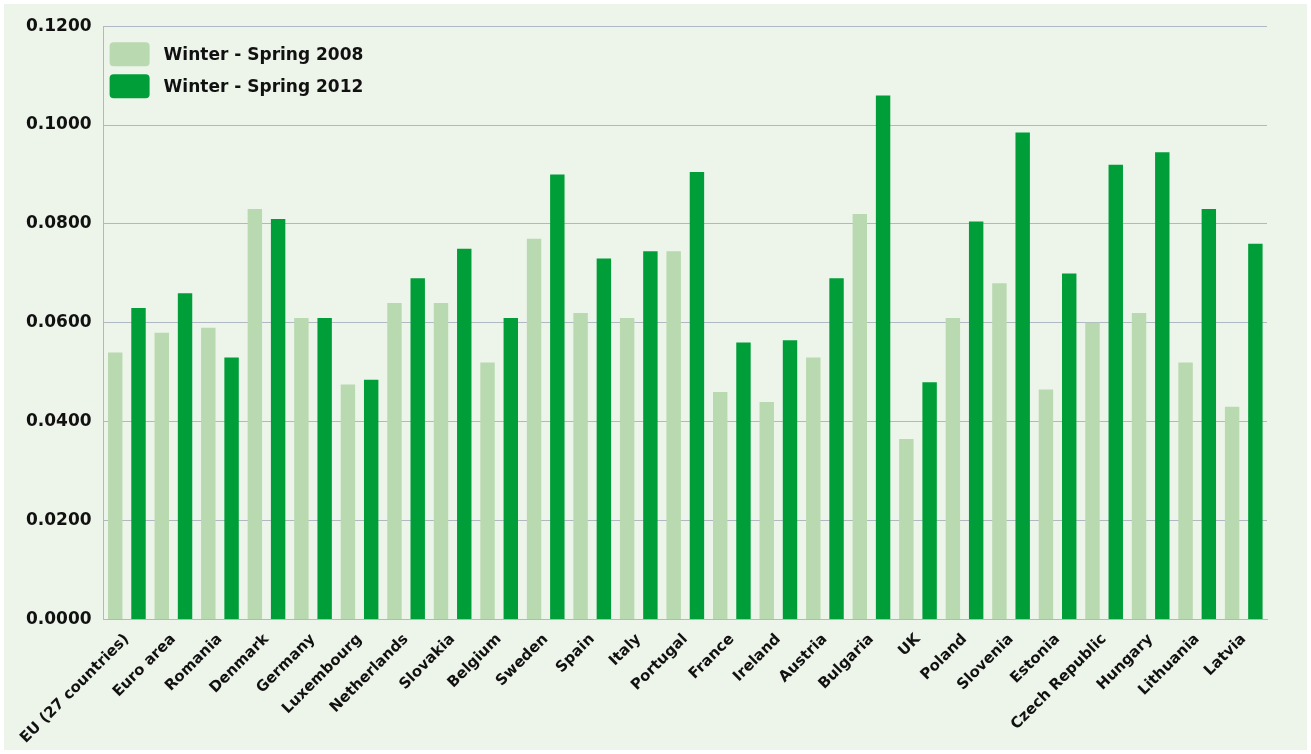 The height and width of the screenshot is (754, 1311). What do you see at coordinates (58, 222) in the screenshot?
I see `y-tick-label: 0.0800` at bounding box center [58, 222].